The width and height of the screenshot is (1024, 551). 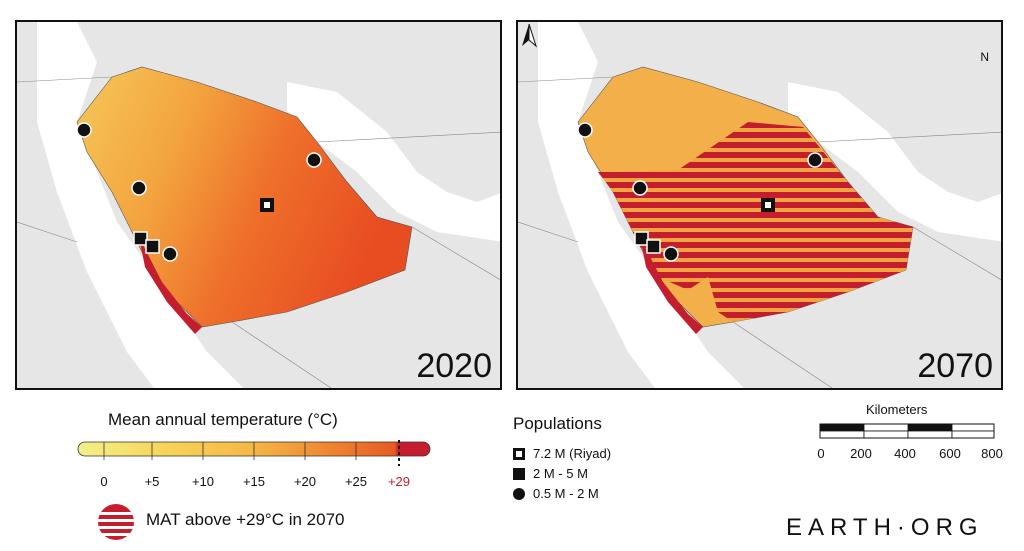 I want to click on tick-label: +25, so click(x=356, y=481).